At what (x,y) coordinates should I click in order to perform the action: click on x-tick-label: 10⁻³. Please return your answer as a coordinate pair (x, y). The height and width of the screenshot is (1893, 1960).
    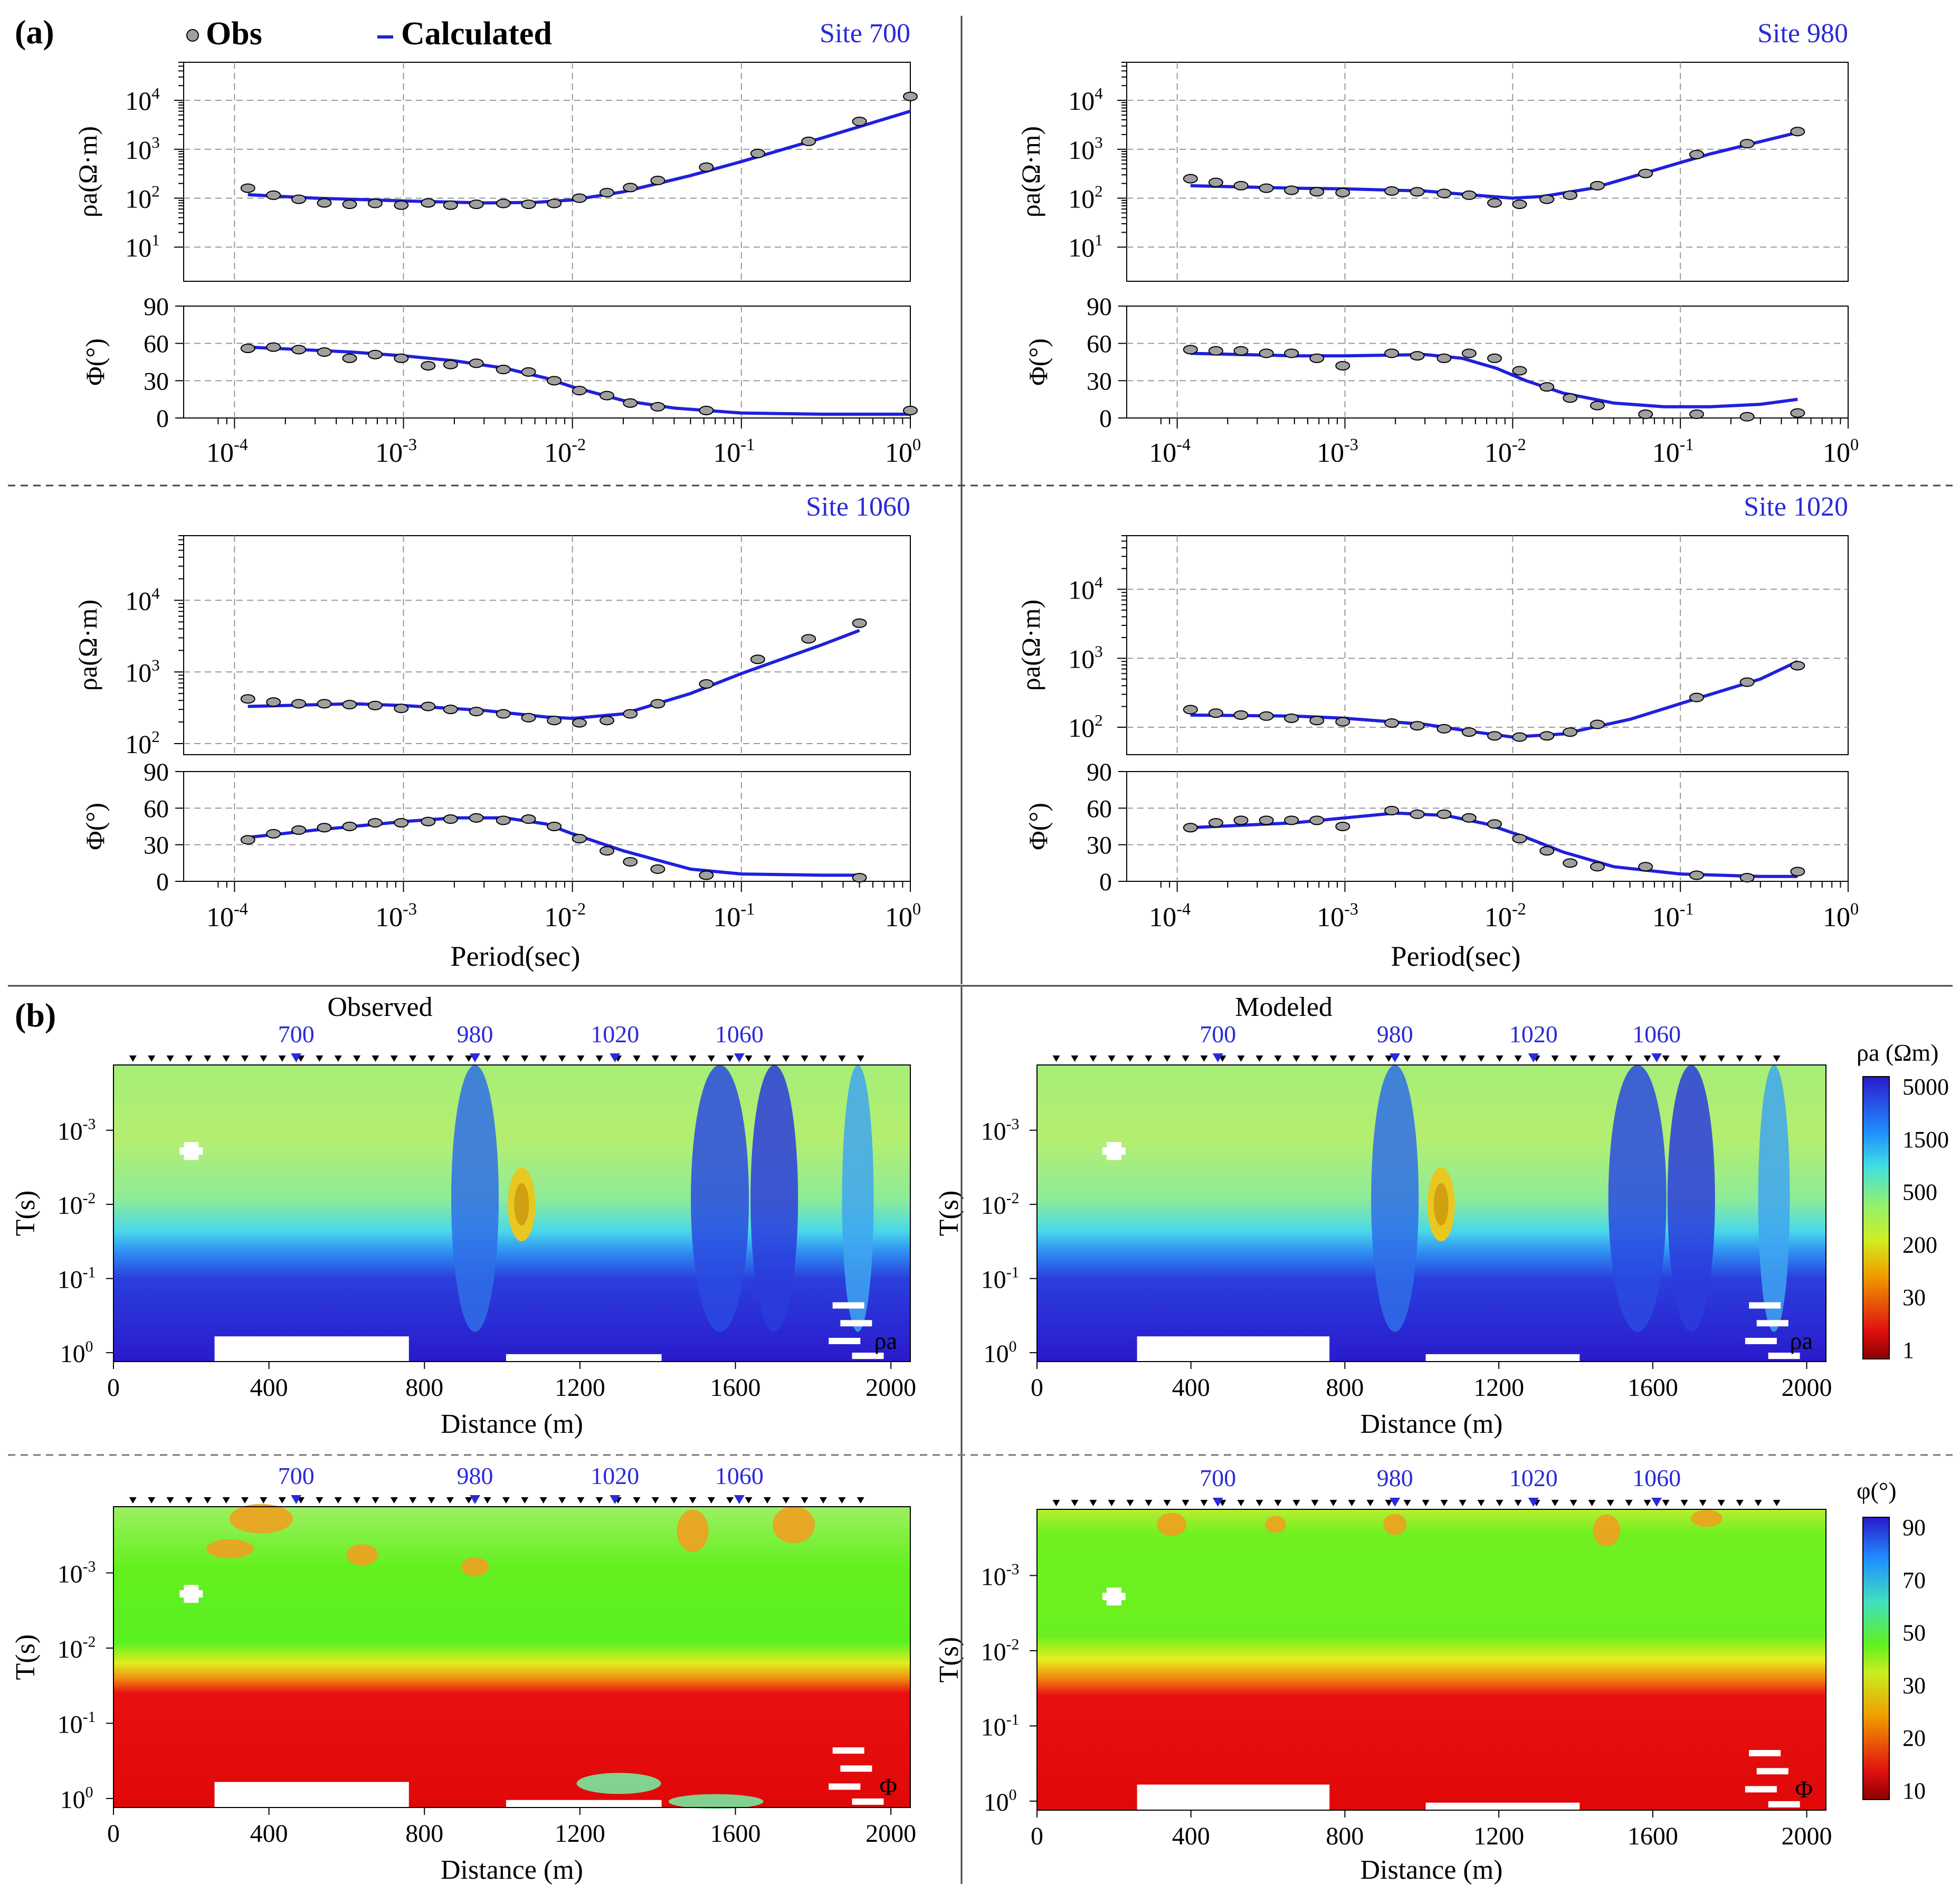
    Looking at the image, I should click on (396, 916).